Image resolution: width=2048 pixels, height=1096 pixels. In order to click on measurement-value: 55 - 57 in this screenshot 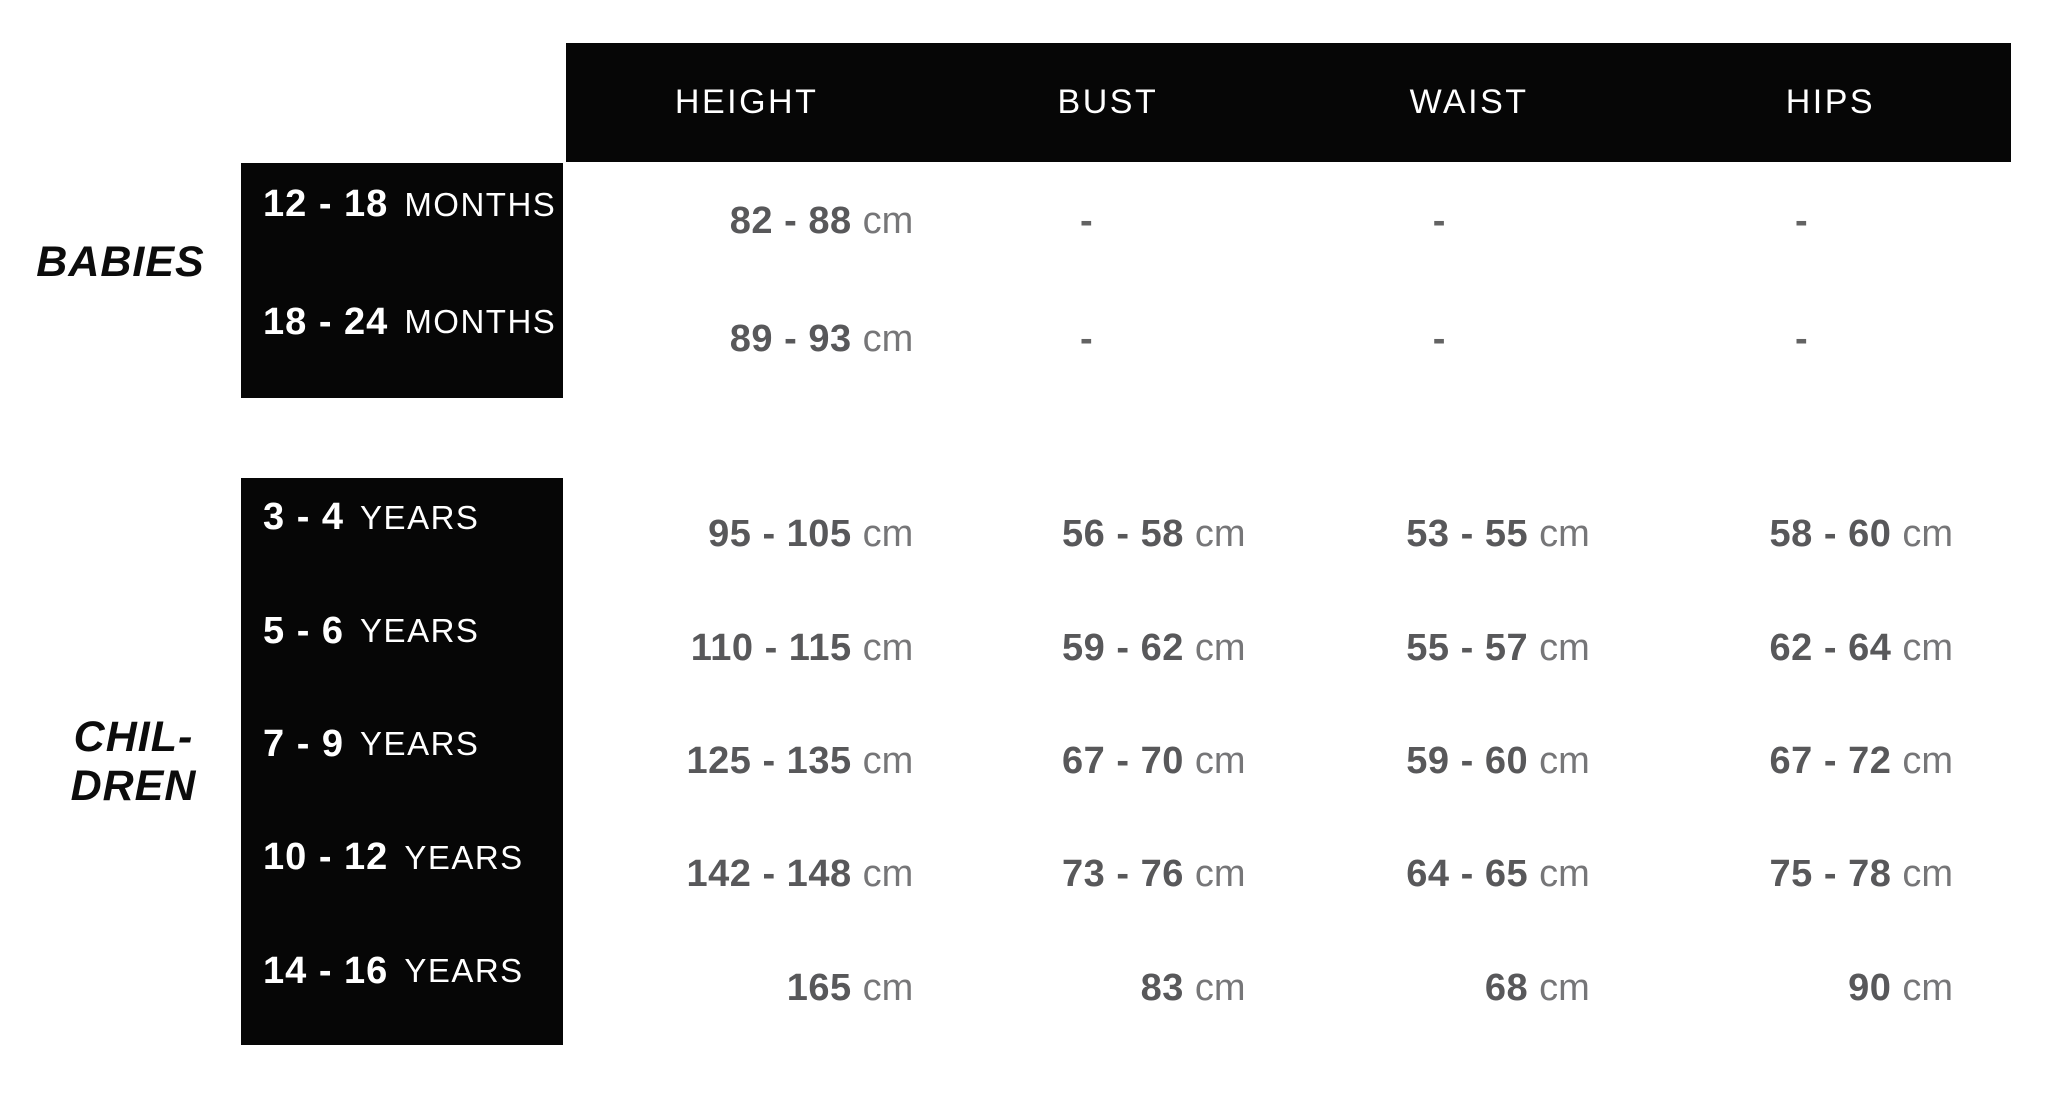, I will do `click(1467, 647)`.